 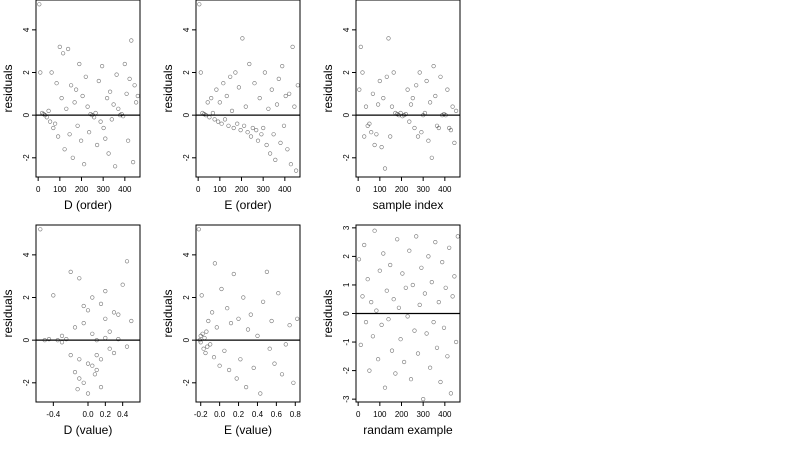 What do you see at coordinates (346, 227) in the screenshot?
I see `y-tick-label: 3` at bounding box center [346, 227].